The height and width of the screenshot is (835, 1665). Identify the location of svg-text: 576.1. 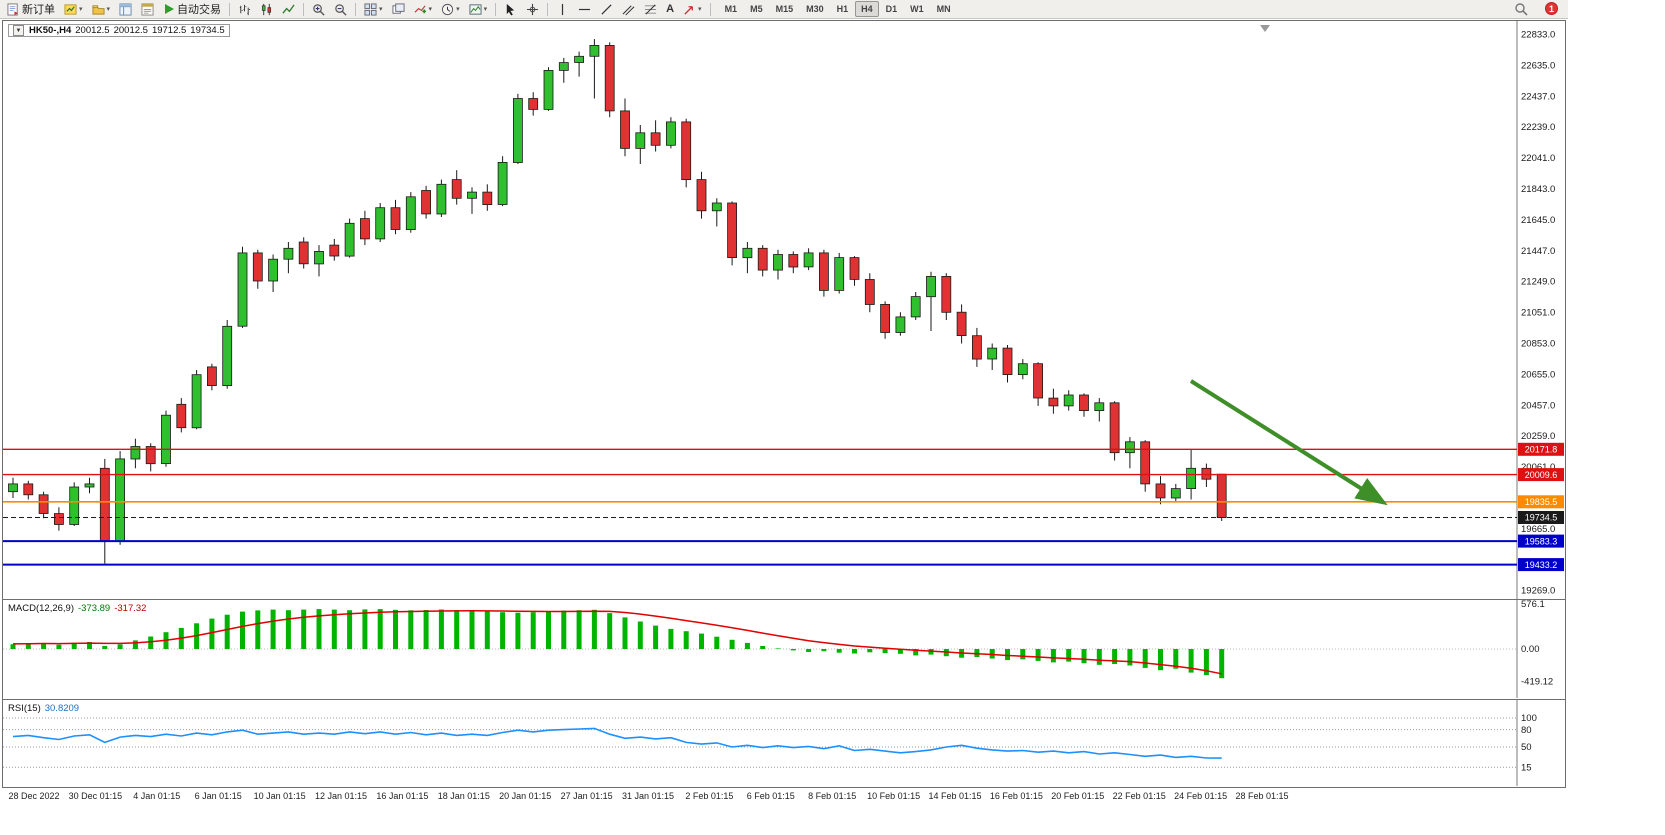
(1533, 605).